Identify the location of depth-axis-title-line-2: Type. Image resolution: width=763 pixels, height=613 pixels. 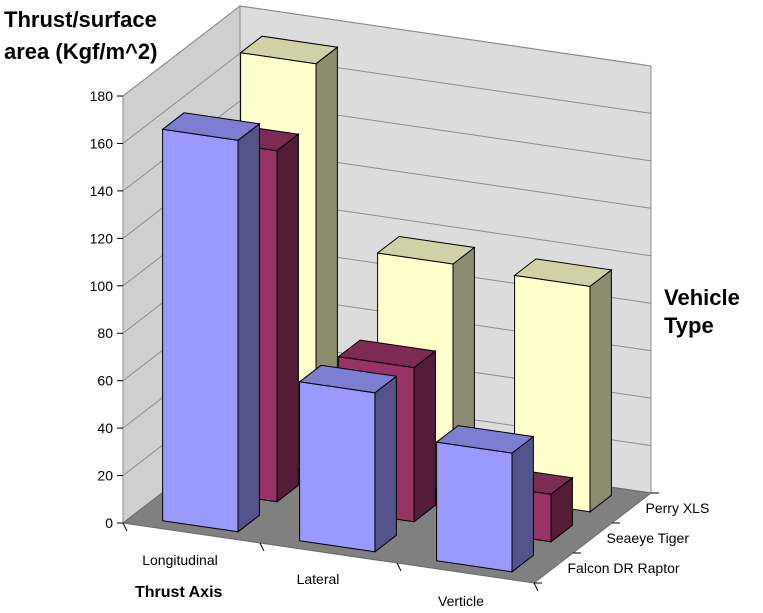
(689, 325).